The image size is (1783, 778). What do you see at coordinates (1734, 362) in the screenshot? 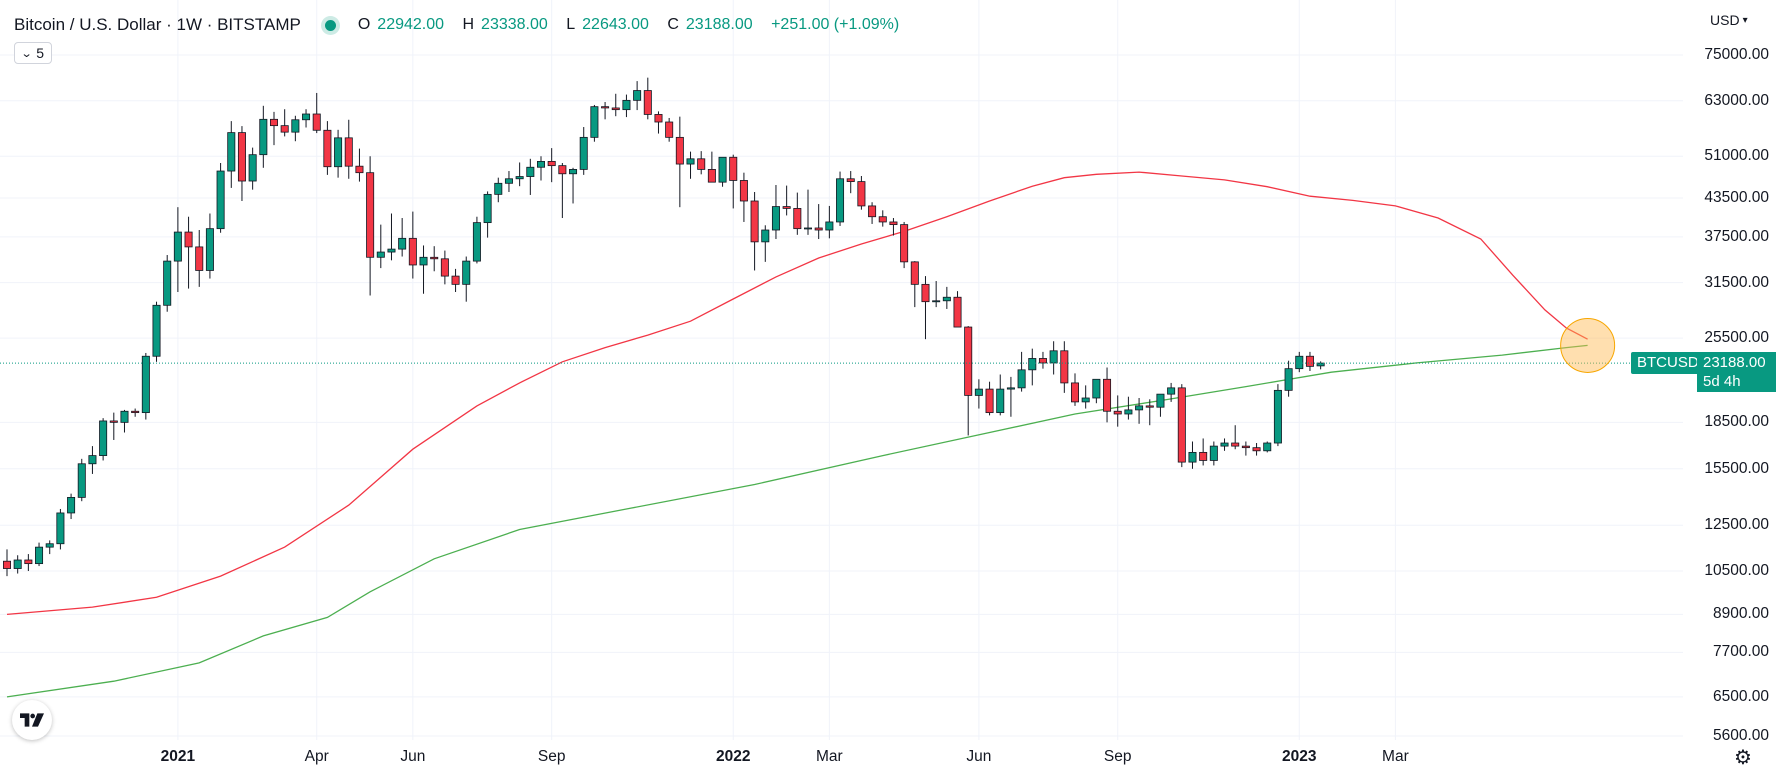
I see `last-price: 23188.00` at bounding box center [1734, 362].